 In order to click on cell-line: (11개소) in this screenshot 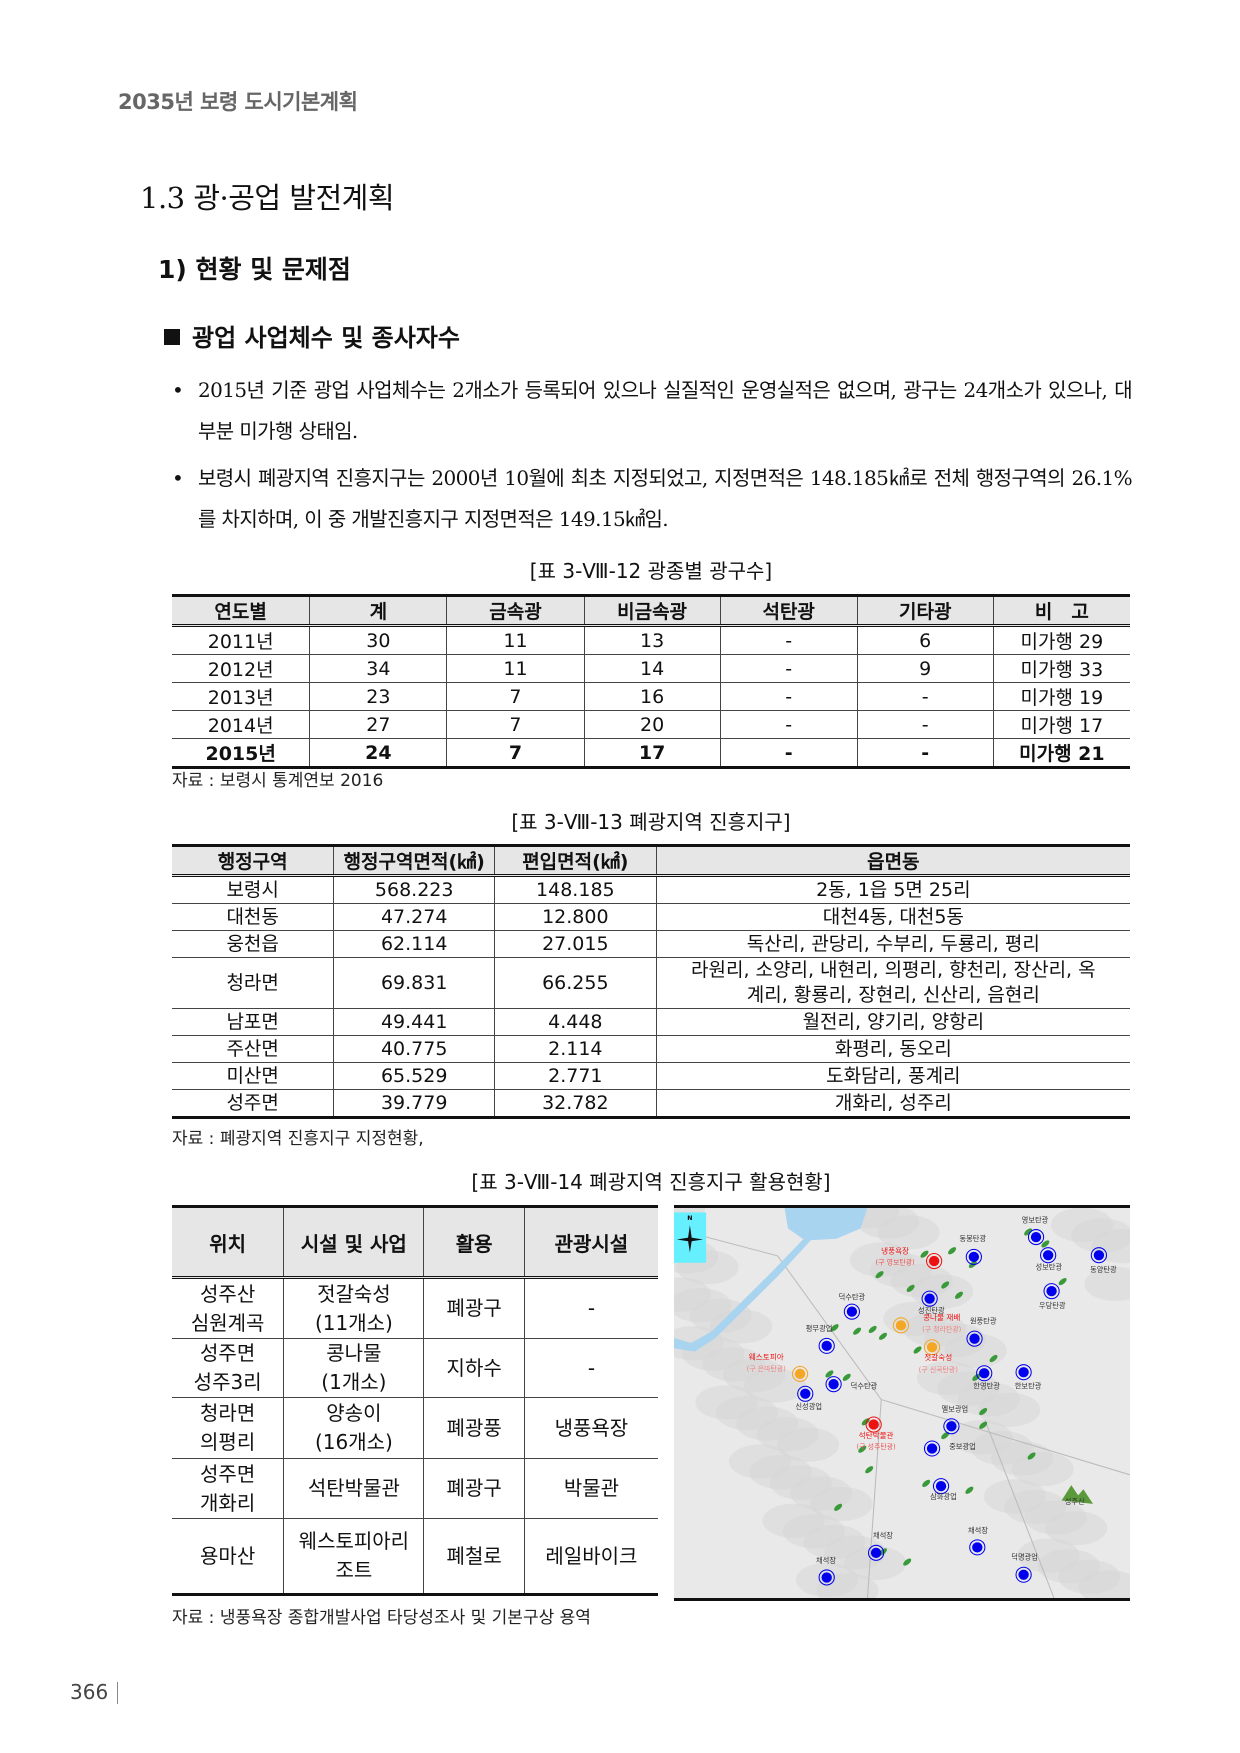, I will do `click(353, 1322)`.